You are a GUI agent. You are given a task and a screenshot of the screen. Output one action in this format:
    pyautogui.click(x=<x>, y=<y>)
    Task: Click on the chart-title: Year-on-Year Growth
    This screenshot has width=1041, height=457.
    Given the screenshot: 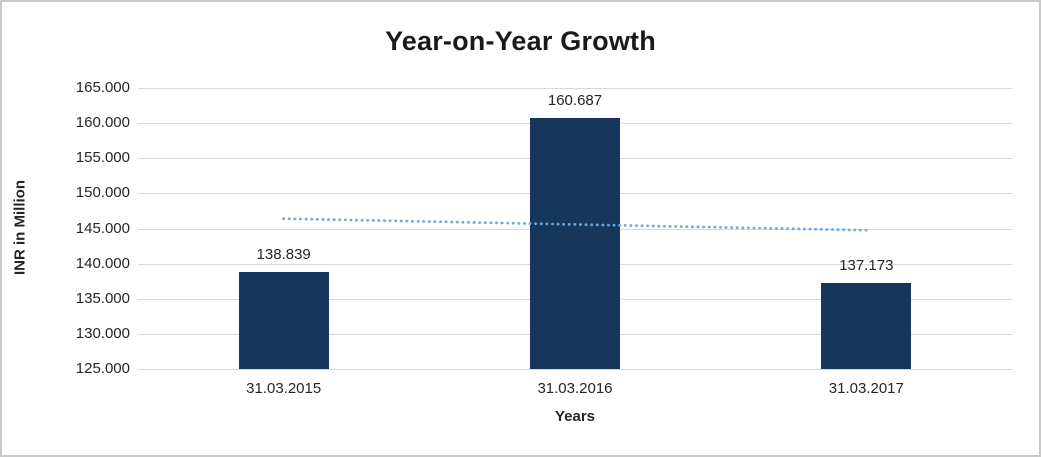 What is the action you would take?
    pyautogui.click(x=520, y=41)
    